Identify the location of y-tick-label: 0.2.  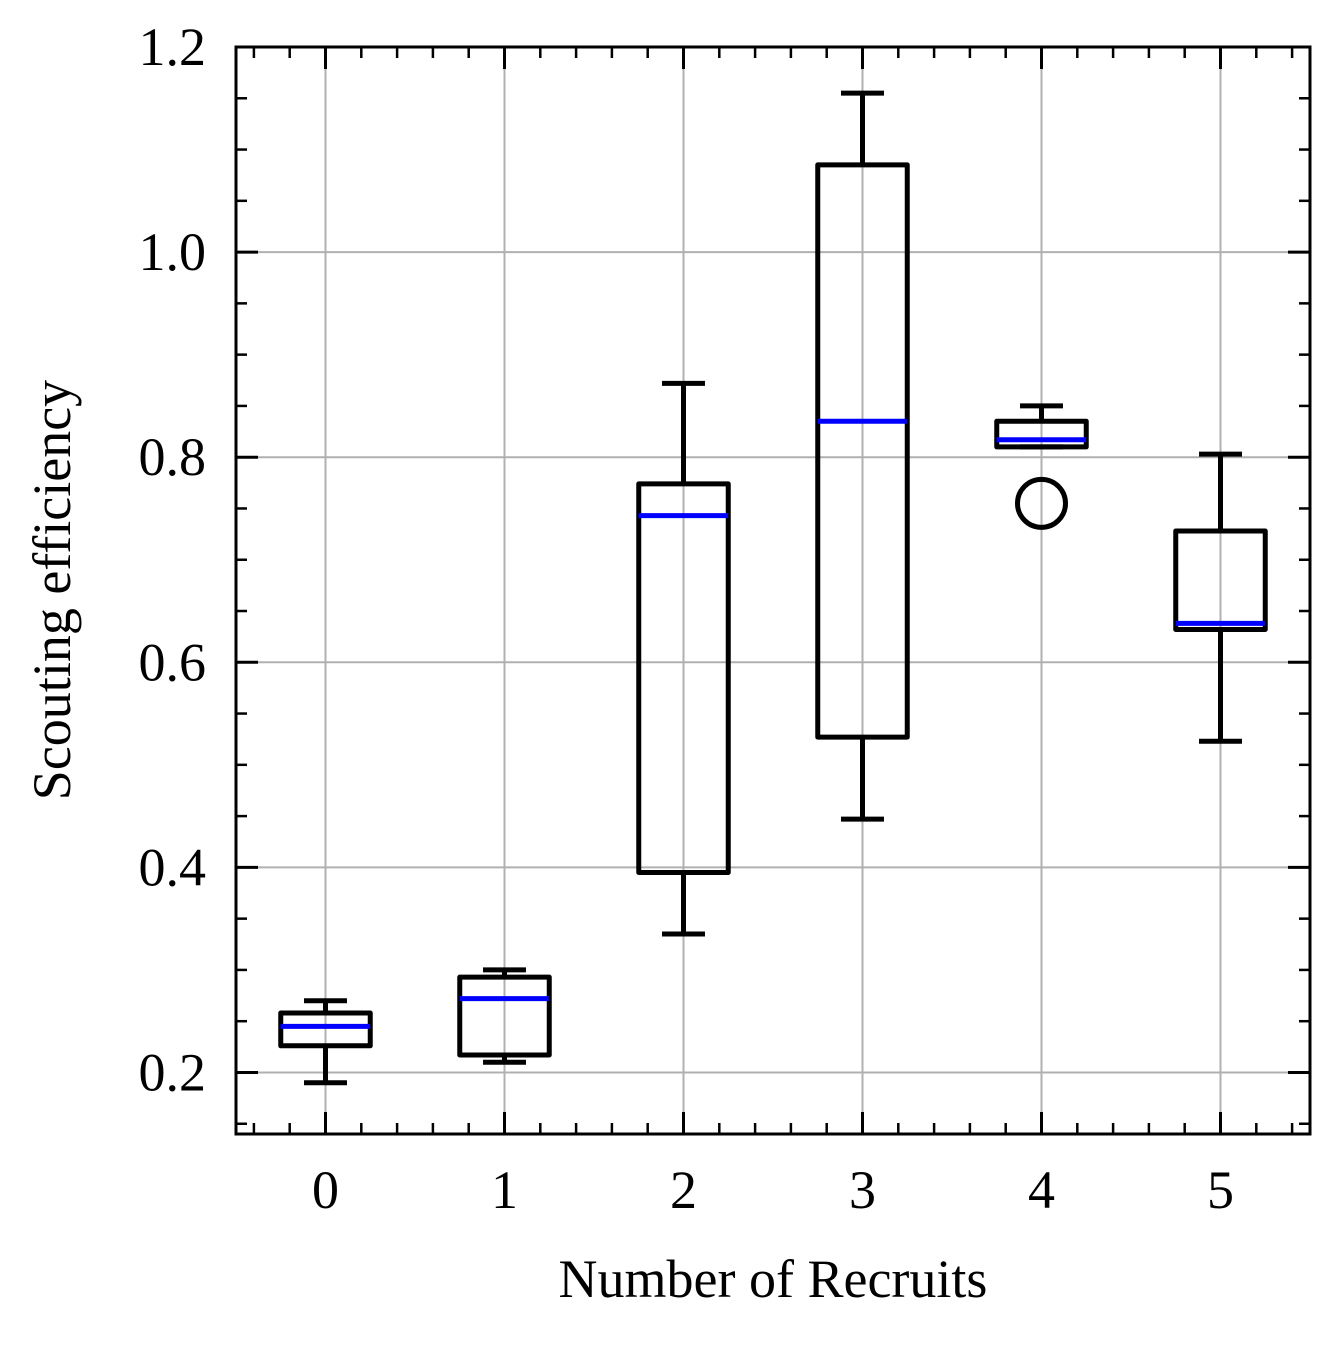
(173, 1072).